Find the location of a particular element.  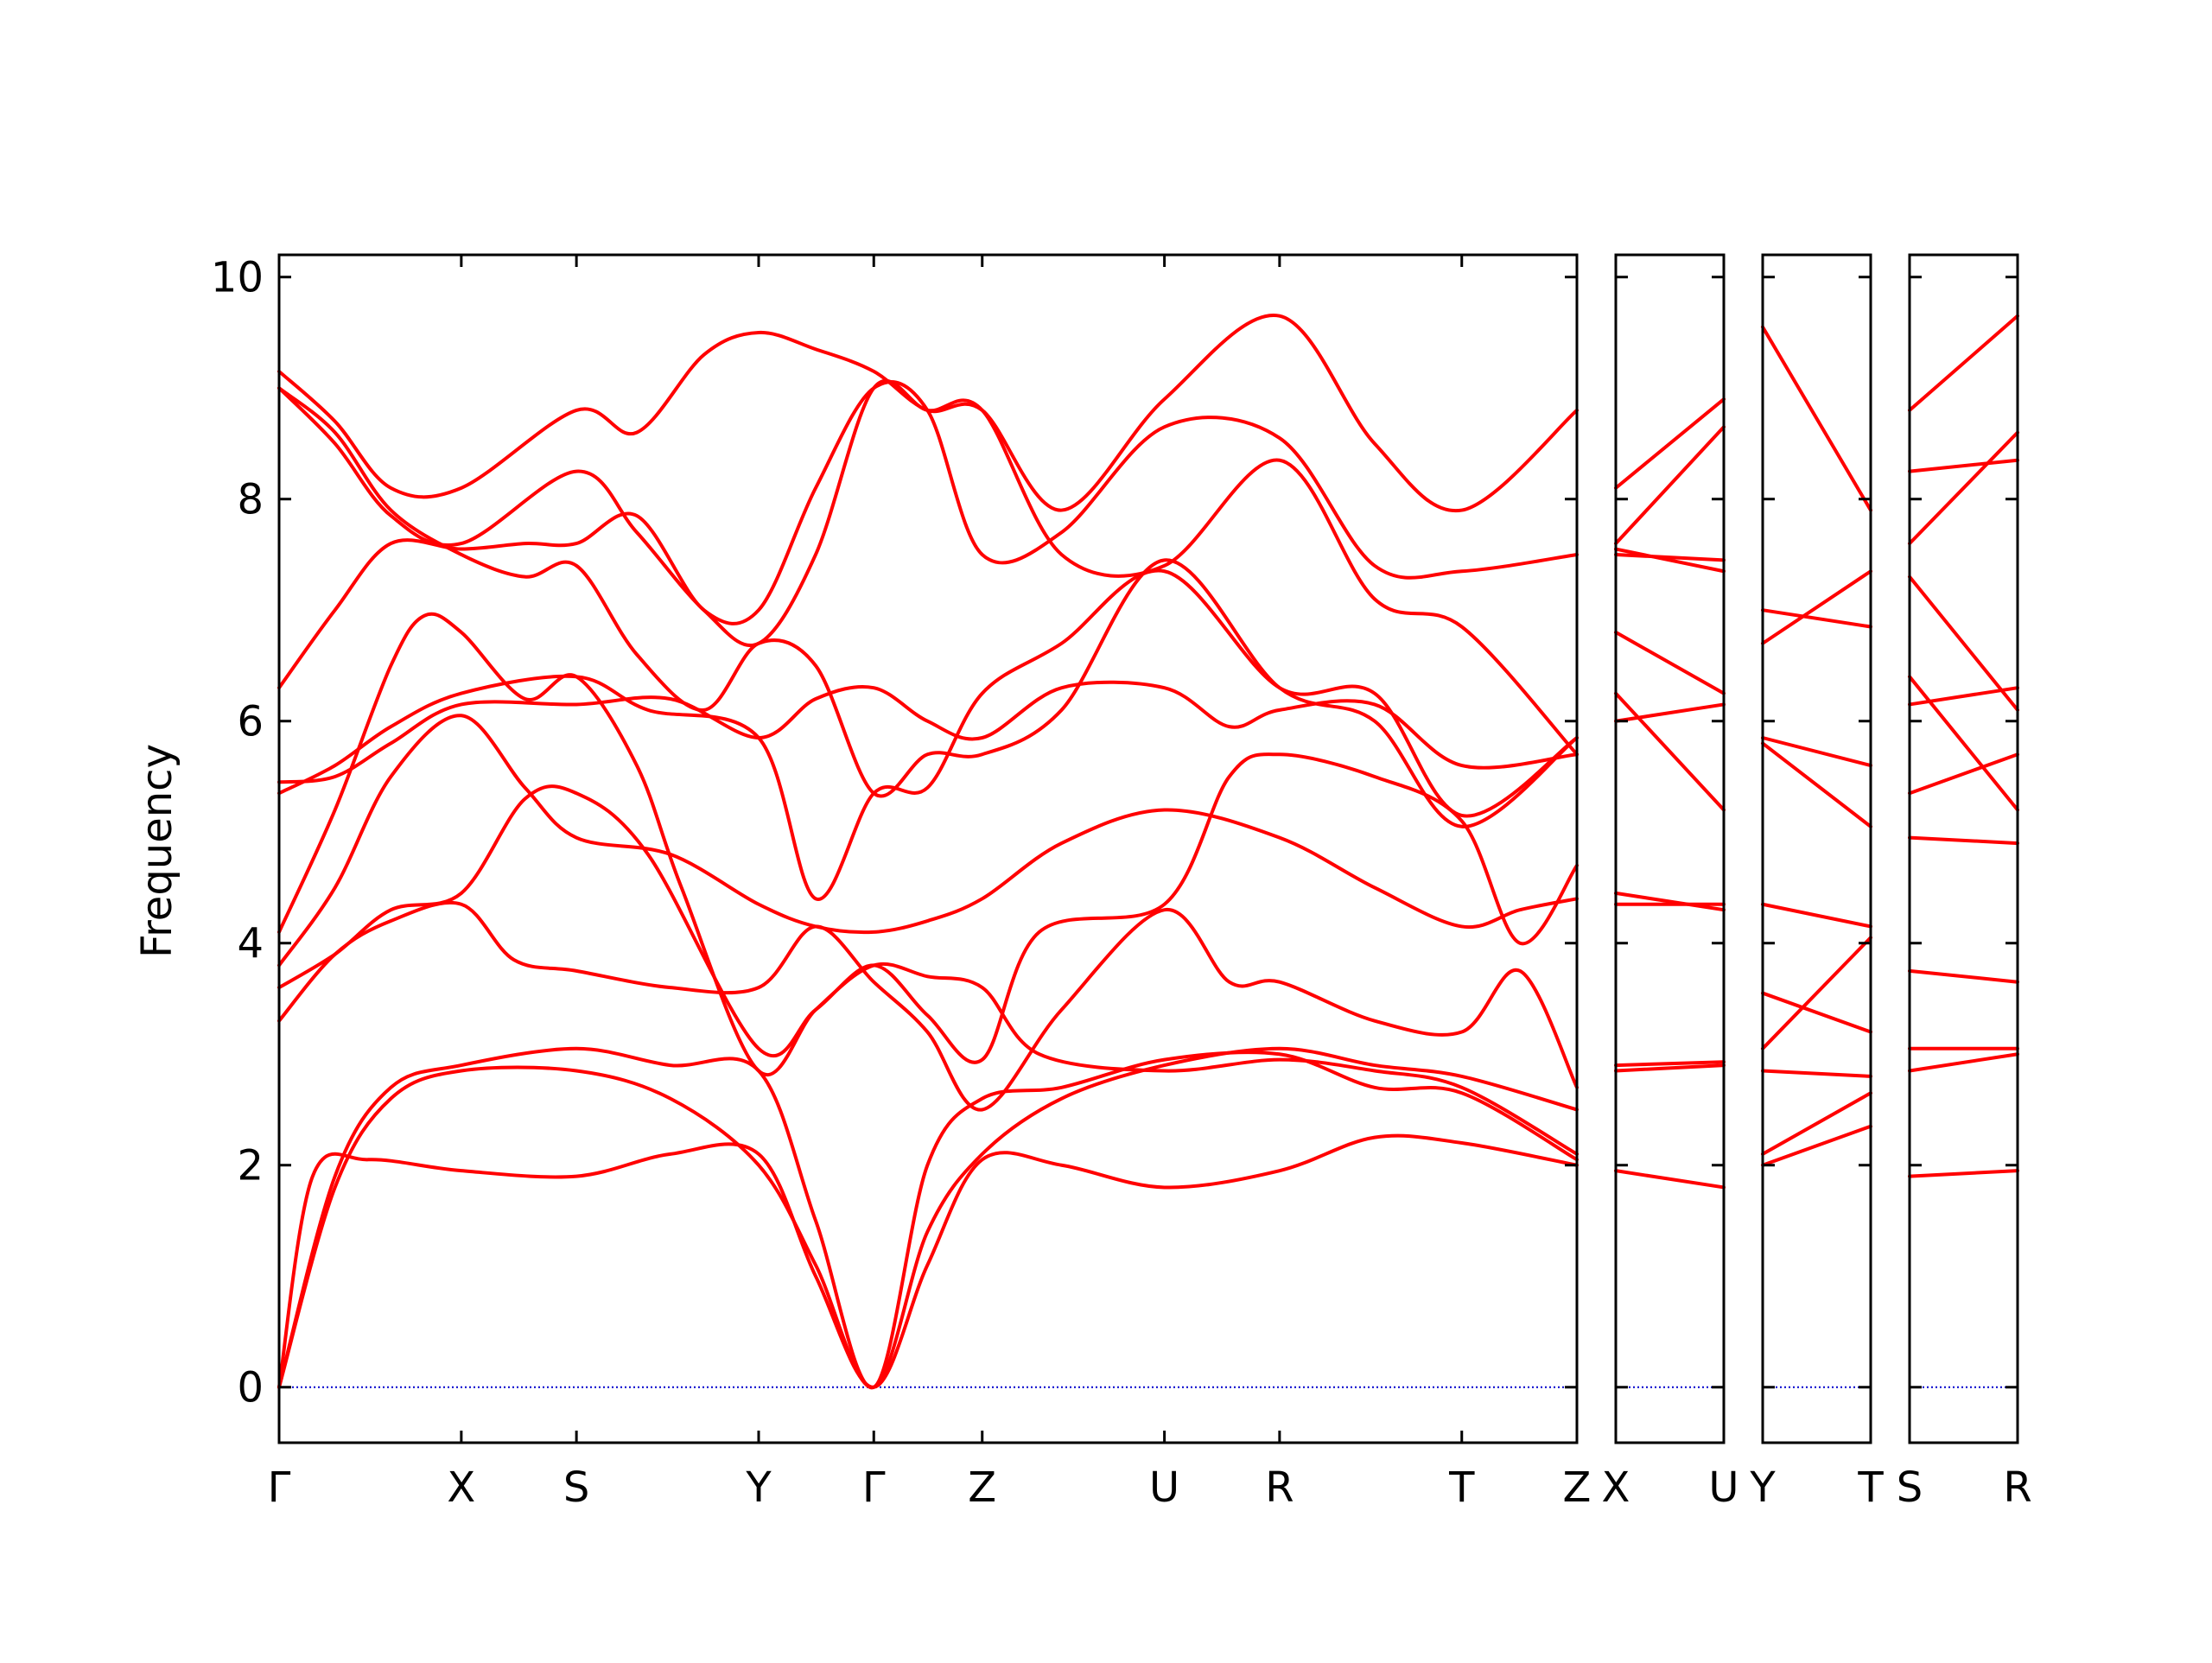

y-tick-label: 0 is located at coordinates (250, 1388).